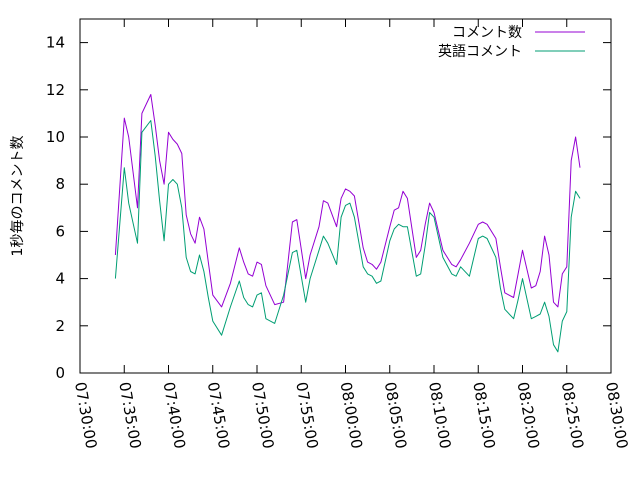 The width and height of the screenshot is (640, 480). Describe the element at coordinates (487, 33) in the screenshot. I see `legend-label: コメント数` at that location.